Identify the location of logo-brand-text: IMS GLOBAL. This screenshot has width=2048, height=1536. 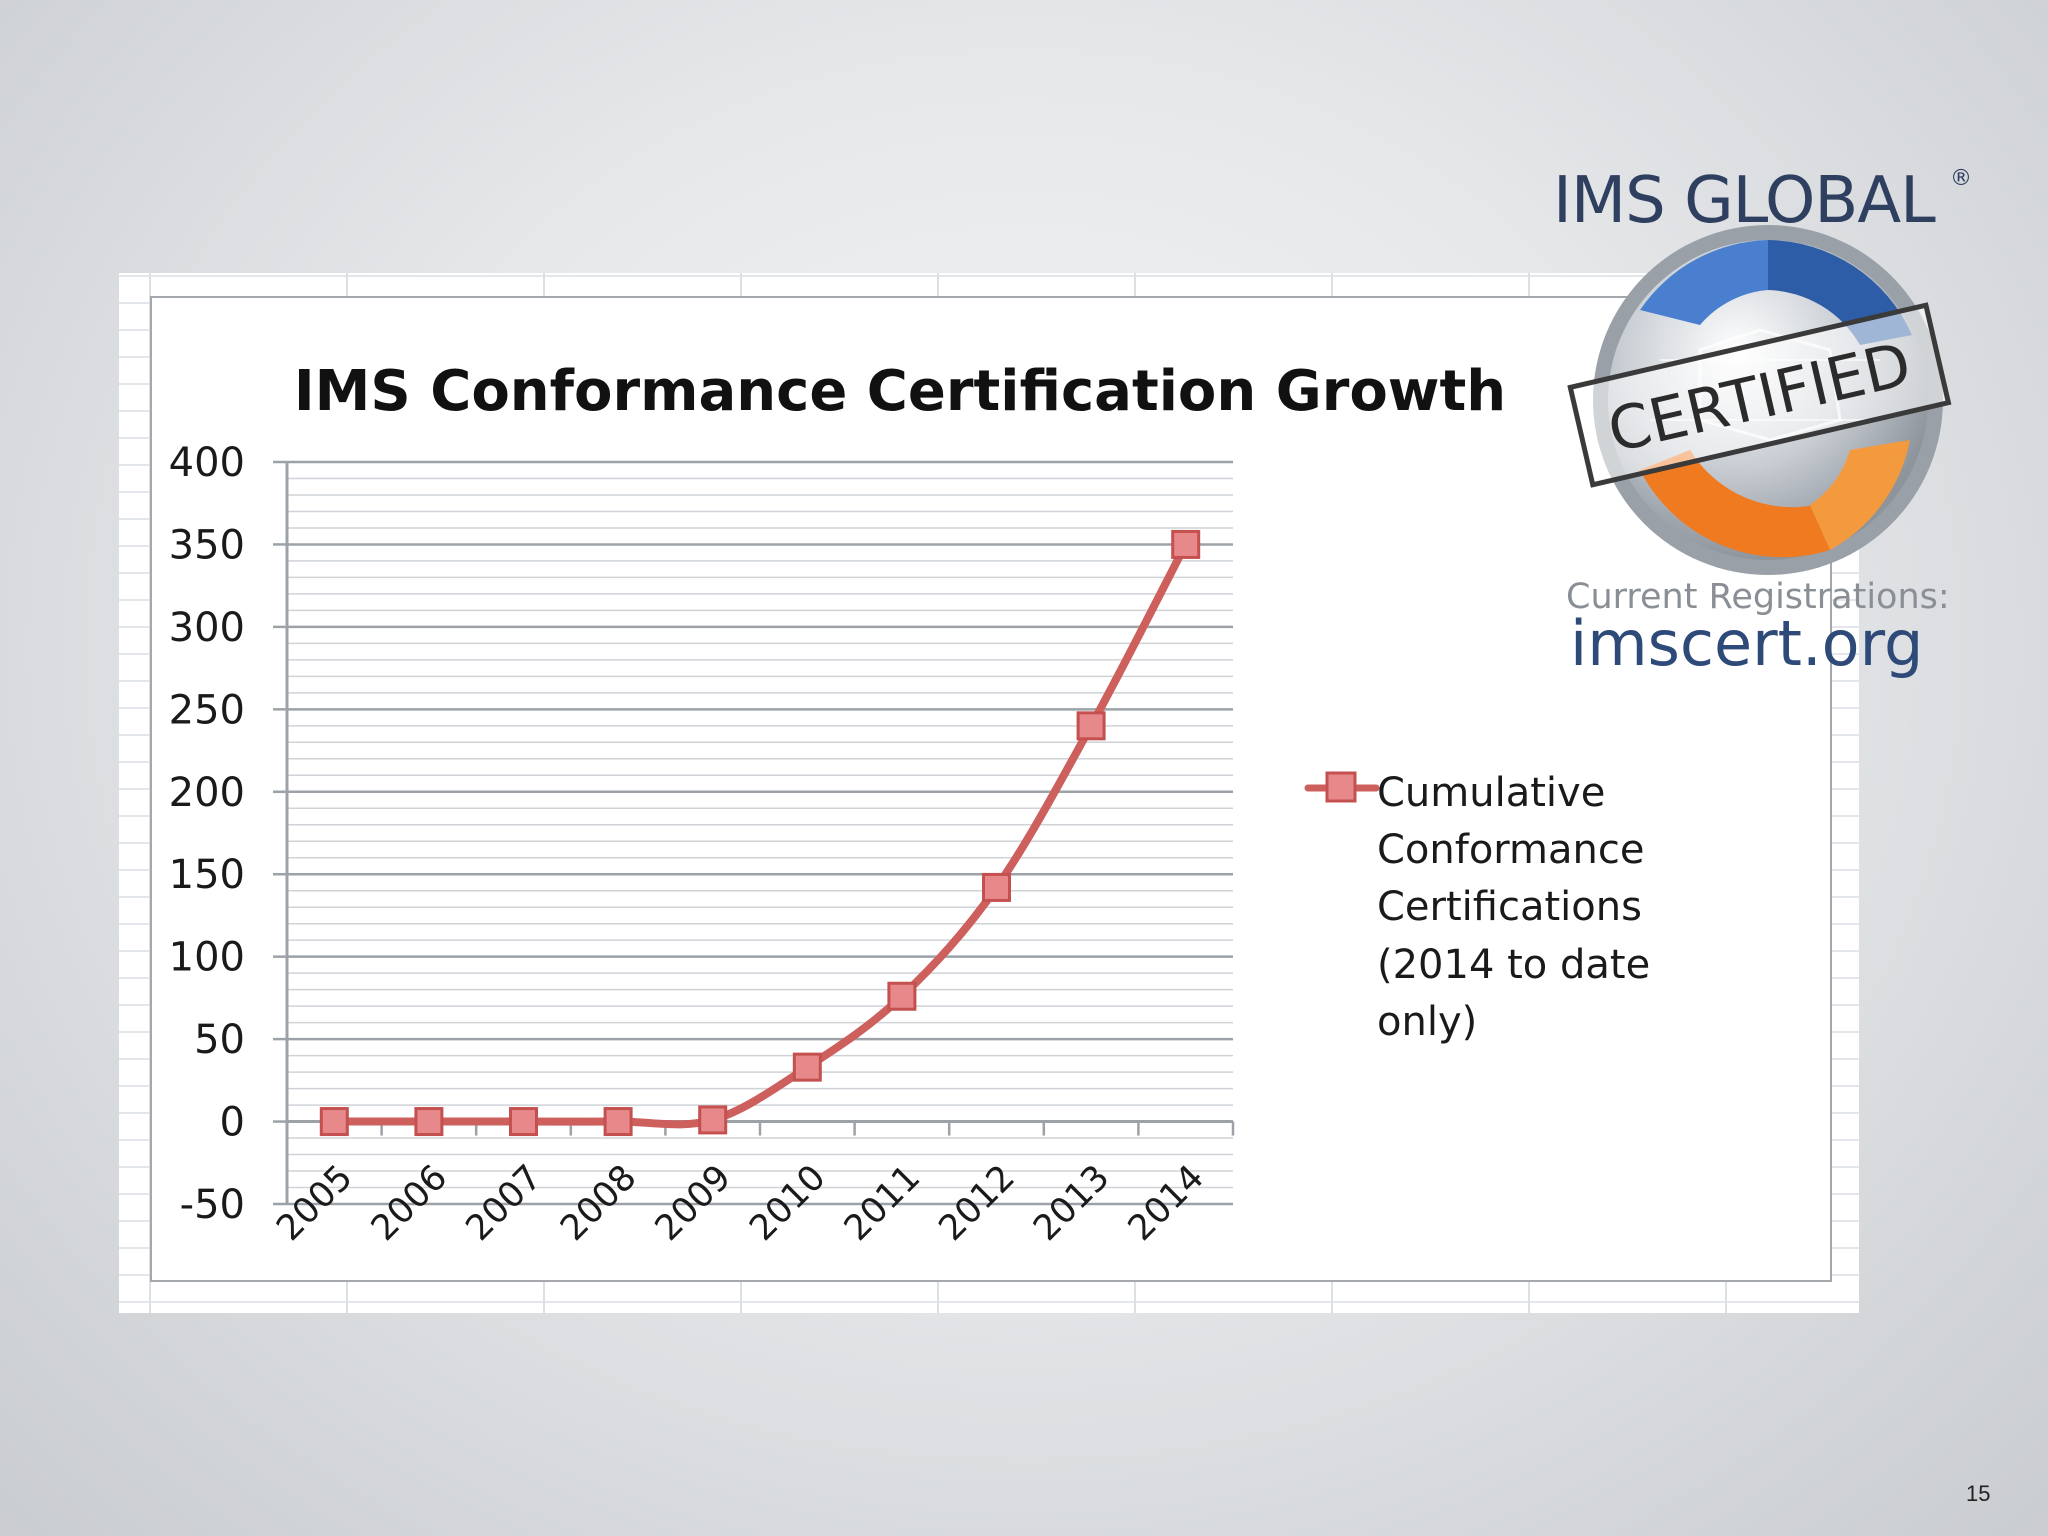
(1744, 201).